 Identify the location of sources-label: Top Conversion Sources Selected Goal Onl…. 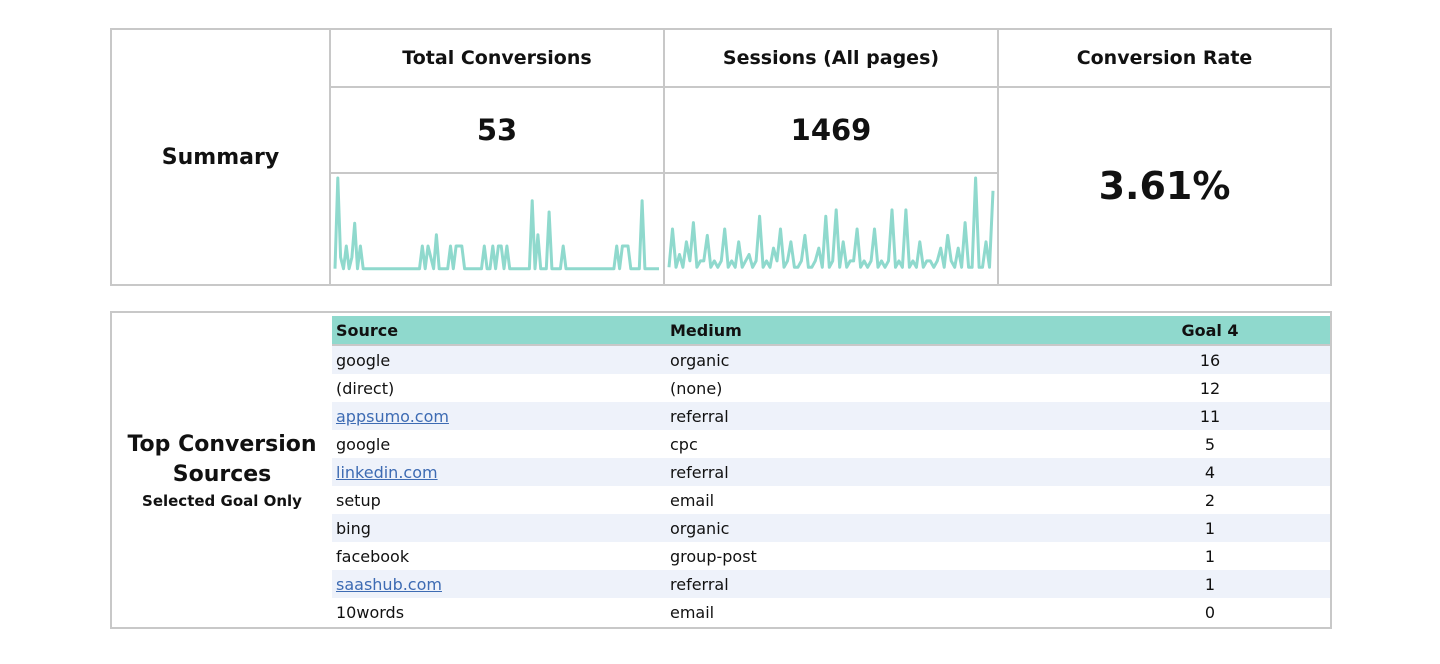
(222, 470).